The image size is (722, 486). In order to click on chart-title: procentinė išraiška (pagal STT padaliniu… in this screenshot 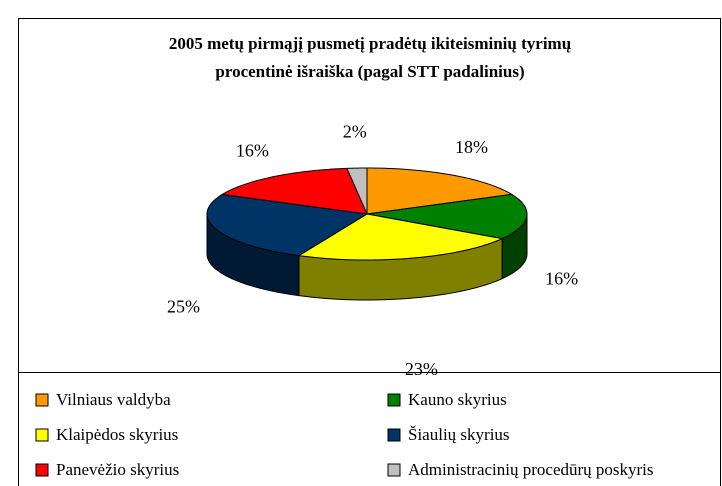, I will do `click(369, 71)`.